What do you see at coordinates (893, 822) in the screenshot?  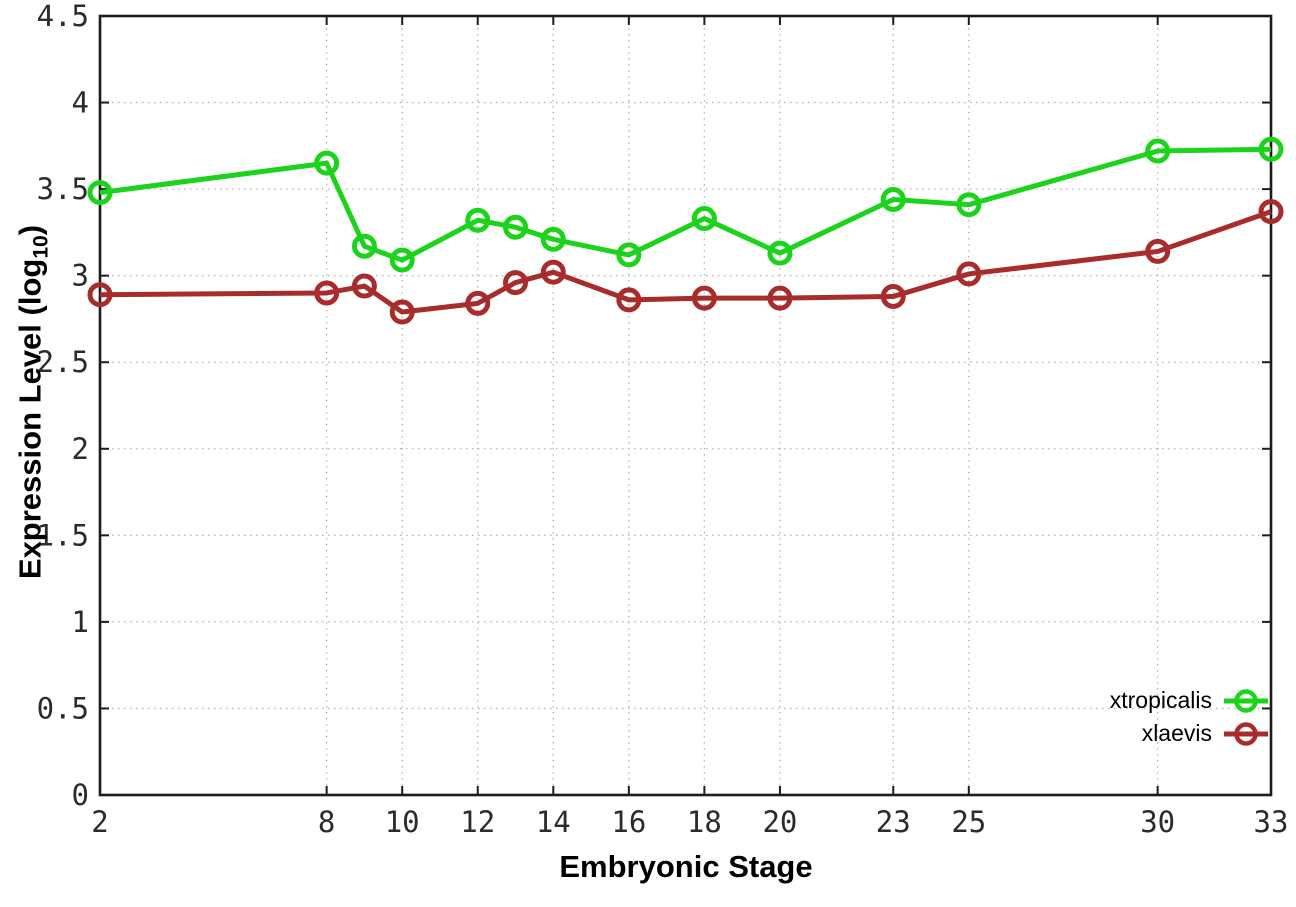 I see `x-tick-label: 23` at bounding box center [893, 822].